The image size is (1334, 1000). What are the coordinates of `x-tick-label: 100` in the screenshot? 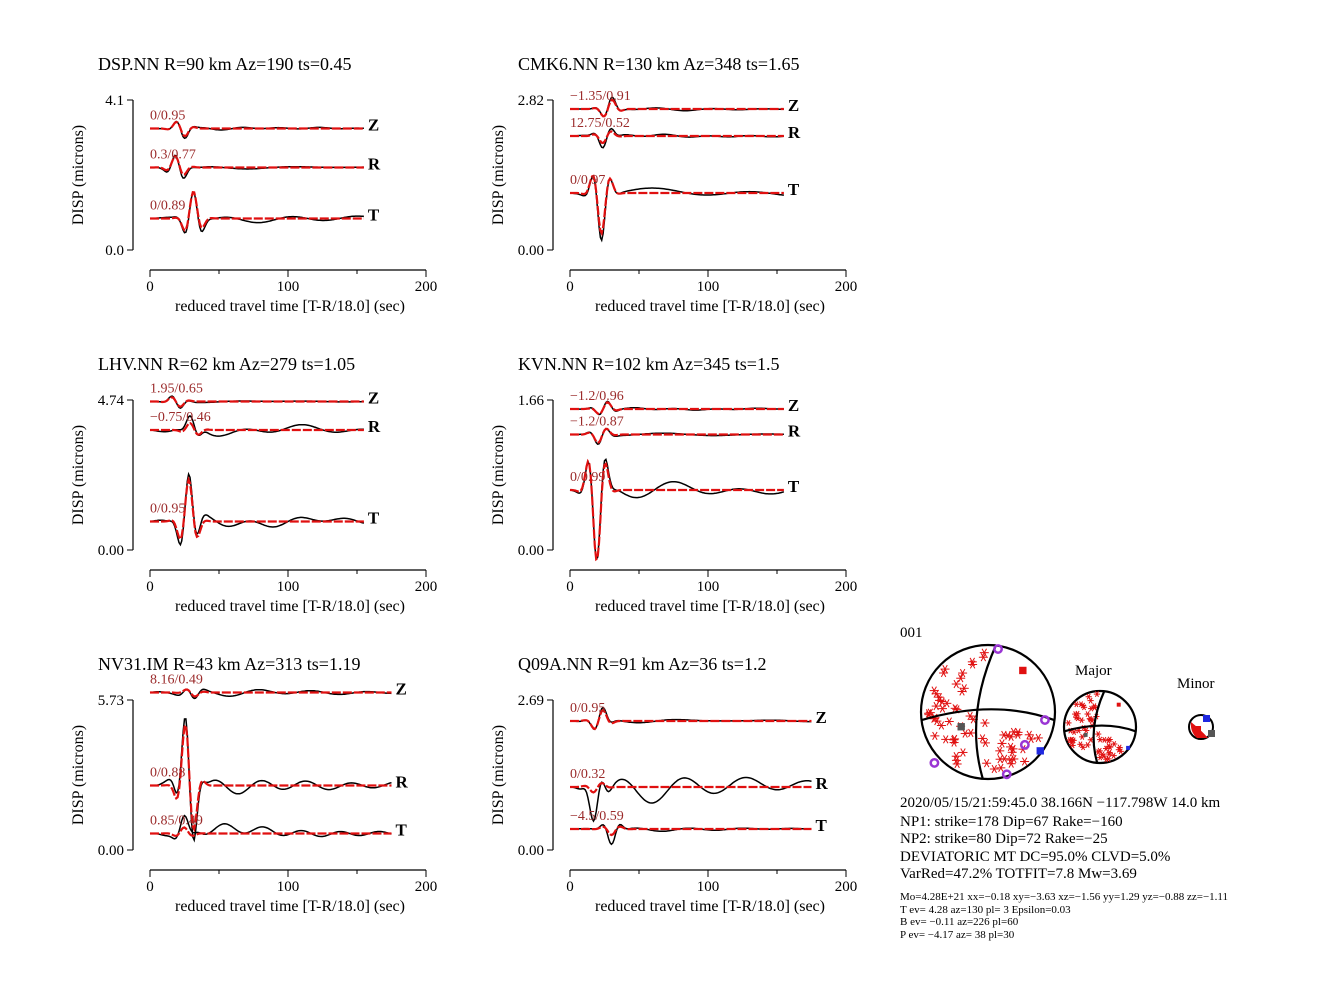 It's located at (288, 887).